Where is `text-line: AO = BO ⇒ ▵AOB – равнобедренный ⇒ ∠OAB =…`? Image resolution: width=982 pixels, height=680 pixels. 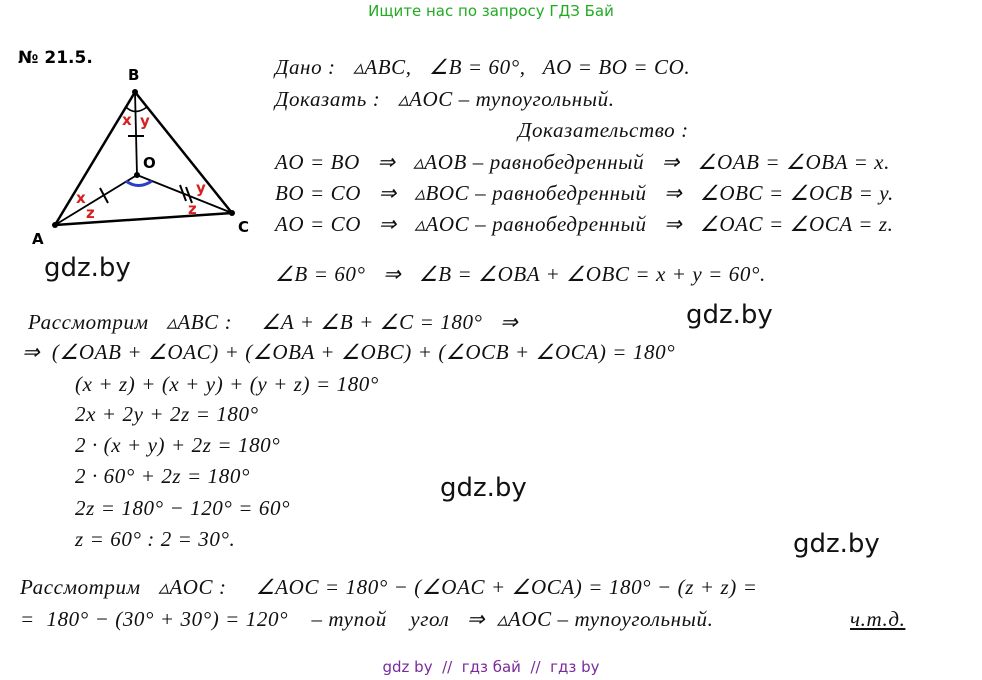
text-line: AO = BO ⇒ ▵AOB – равнобедренный ⇒ ∠OAB =… is located at coordinates (582, 162).